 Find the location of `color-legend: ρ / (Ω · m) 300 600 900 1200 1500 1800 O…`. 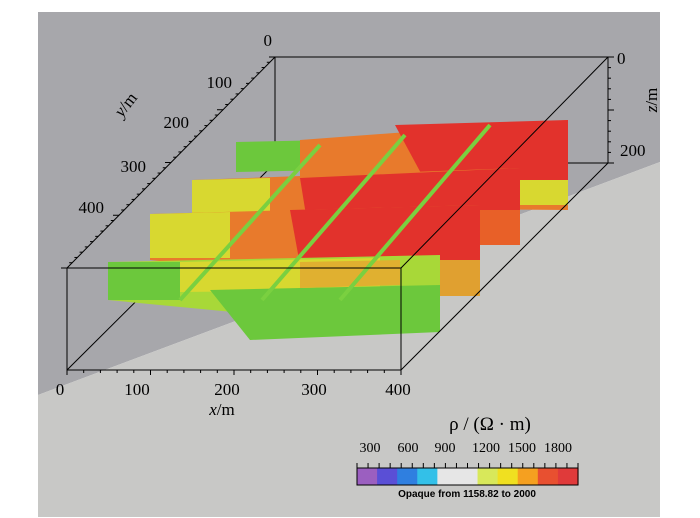

color-legend: ρ / (Ω · m) 300 600 900 1200 1500 1800 O… is located at coordinates (467, 457).